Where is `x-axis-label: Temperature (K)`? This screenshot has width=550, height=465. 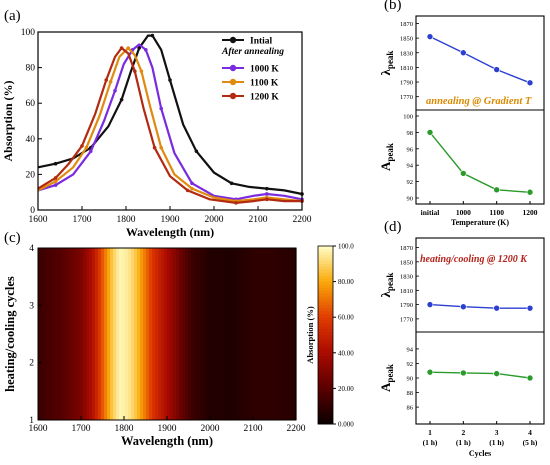 x-axis-label: Temperature (K) is located at coordinates (480, 222).